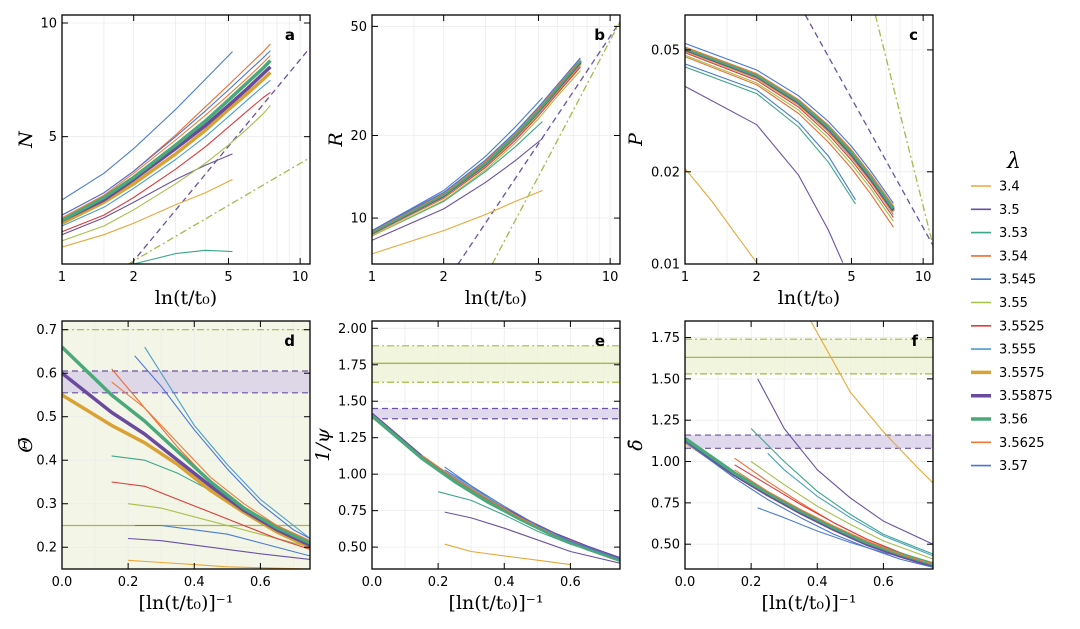 The width and height of the screenshot is (1080, 629). What do you see at coordinates (289, 341) in the screenshot?
I see `panel-label: d` at bounding box center [289, 341].